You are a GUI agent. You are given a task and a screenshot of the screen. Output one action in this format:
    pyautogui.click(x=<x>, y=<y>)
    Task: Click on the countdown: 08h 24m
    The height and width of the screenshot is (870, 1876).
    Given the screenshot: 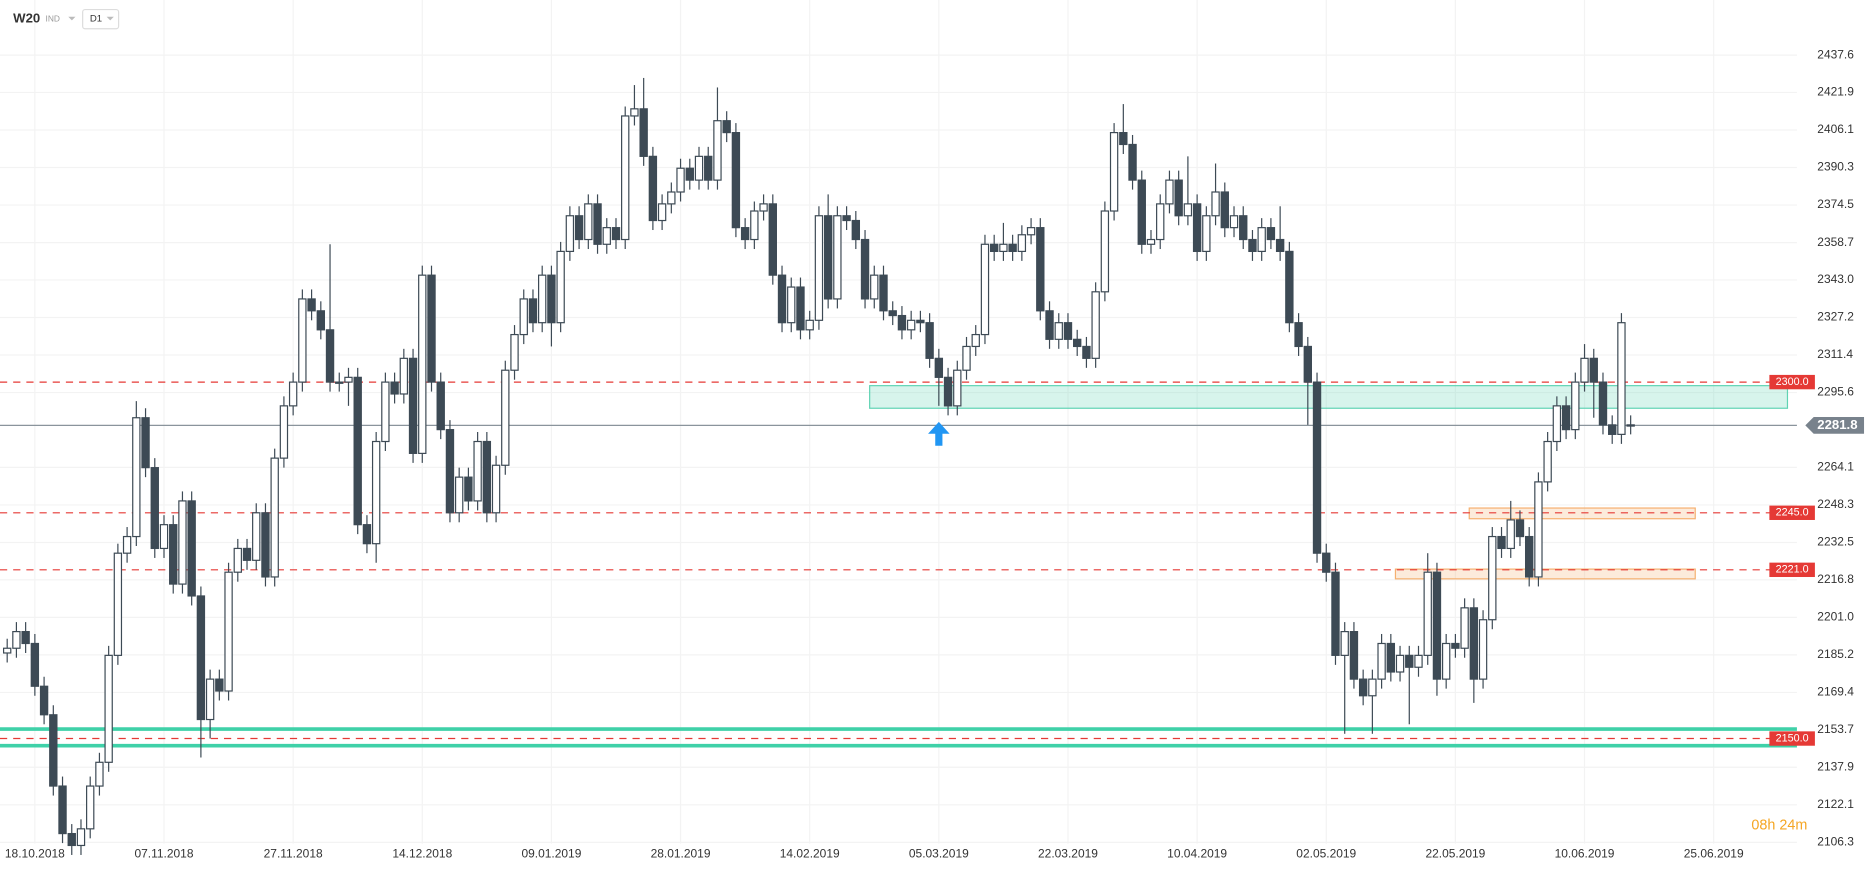 What is the action you would take?
    pyautogui.click(x=1779, y=825)
    